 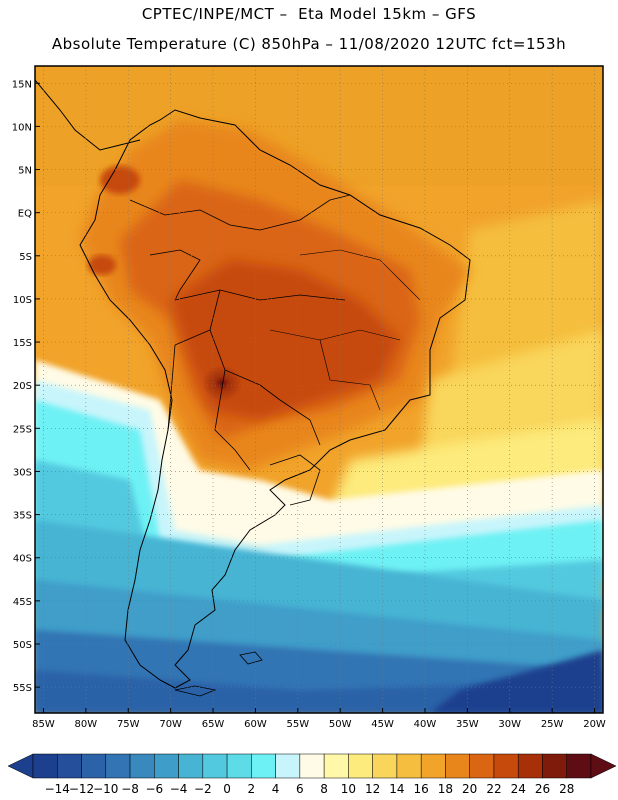 I want to click on lat-tick-label: 15S, so click(x=22, y=343).